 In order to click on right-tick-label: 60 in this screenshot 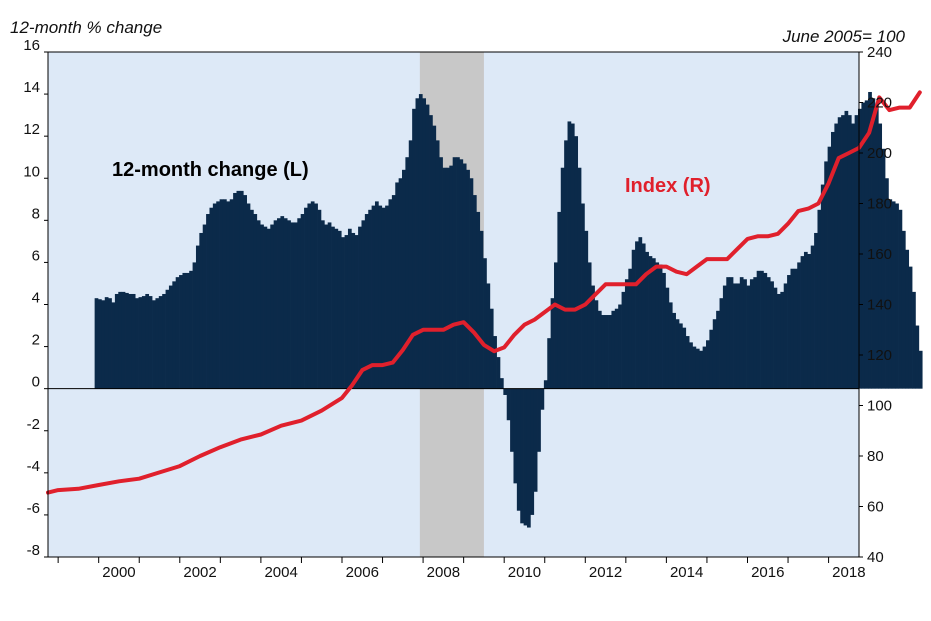, I will do `click(875, 507)`.